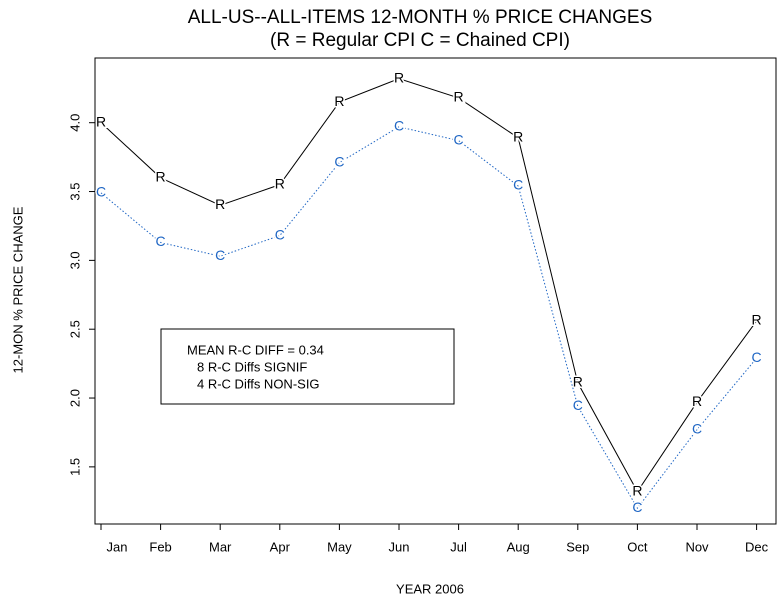 Image resolution: width=777 pixels, height=602 pixels. I want to click on x-tick-label: Mar, so click(220, 546).